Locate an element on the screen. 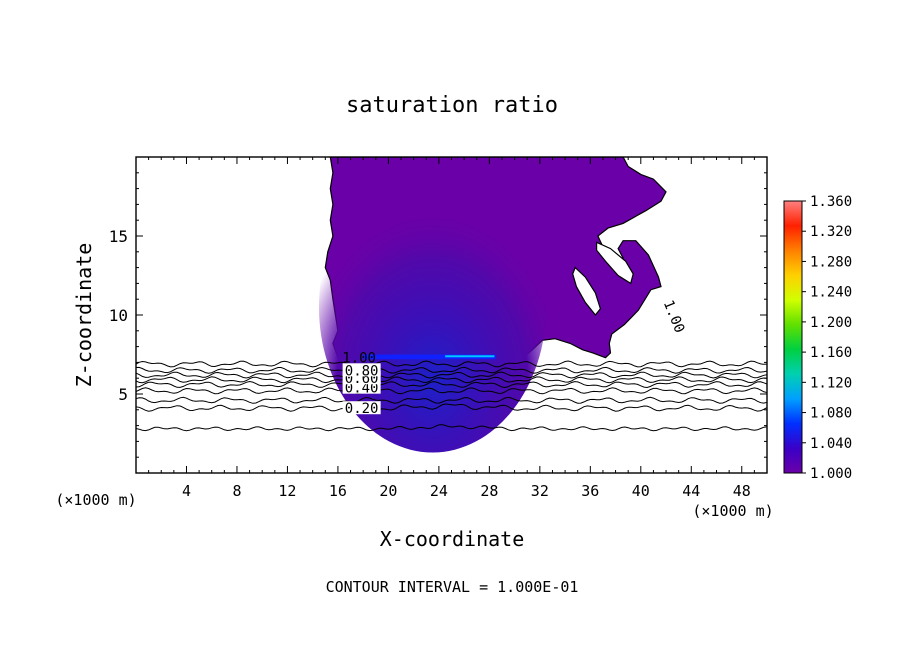 This screenshot has width=904, height=654. x-unit-label-left: (×1000 m) is located at coordinates (95, 500).